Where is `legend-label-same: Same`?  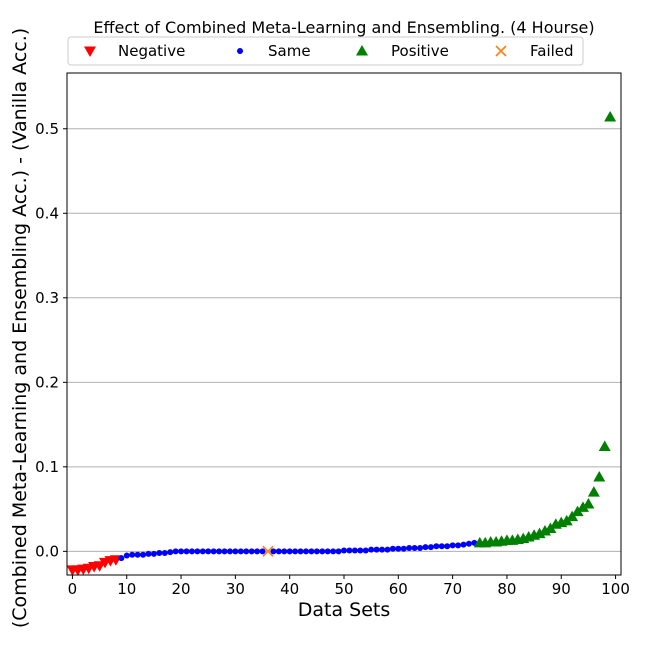 legend-label-same: Same is located at coordinates (289, 51).